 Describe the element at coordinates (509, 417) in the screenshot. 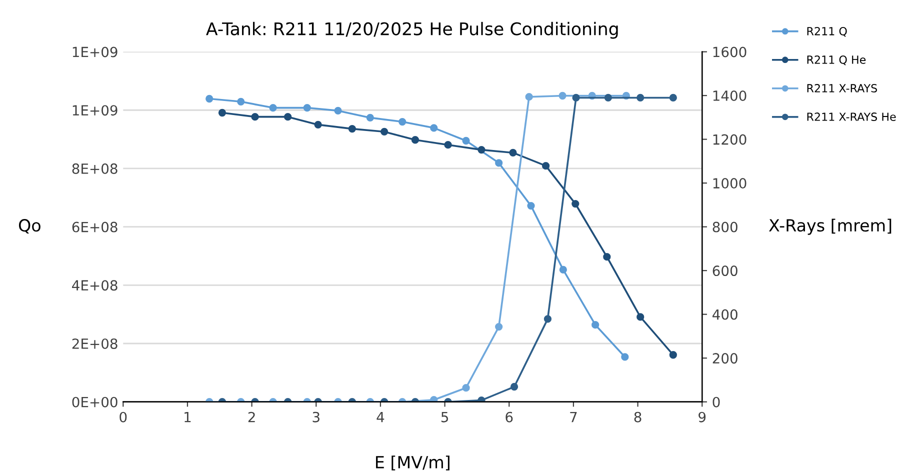

I see `x-tick-label: 6` at that location.